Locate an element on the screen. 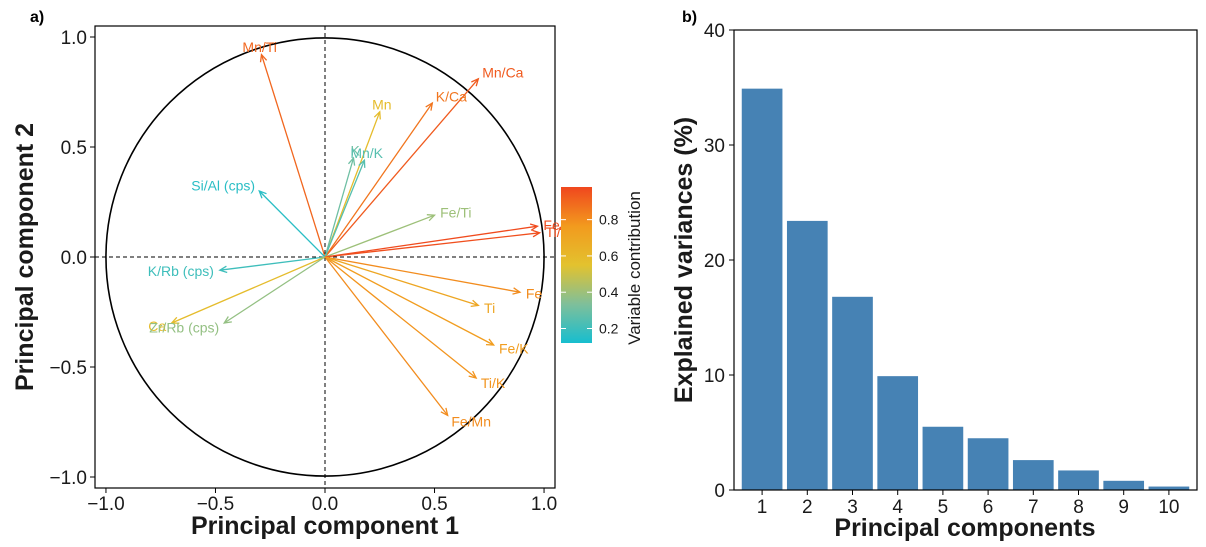  vector-label: Mn/Ti is located at coordinates (259, 47).